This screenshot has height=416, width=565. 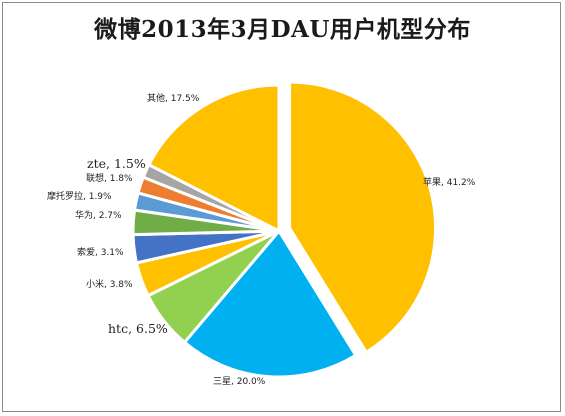 I want to click on data-label-华为: 华为, 2.7%, so click(x=98, y=215).